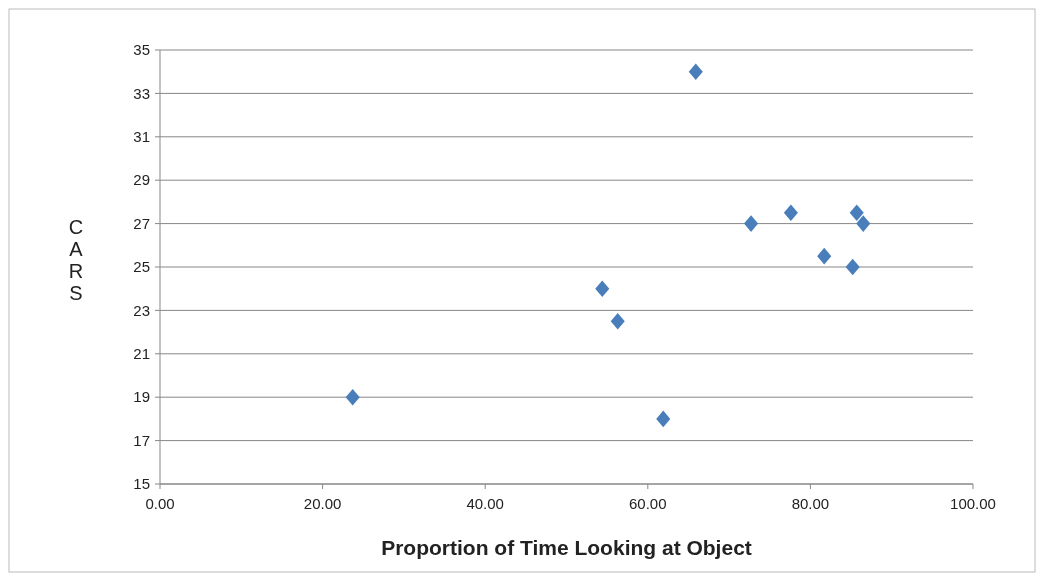 Image resolution: width=1044 pixels, height=581 pixels. What do you see at coordinates (141, 223) in the screenshot?
I see `y-tick-label: 27` at bounding box center [141, 223].